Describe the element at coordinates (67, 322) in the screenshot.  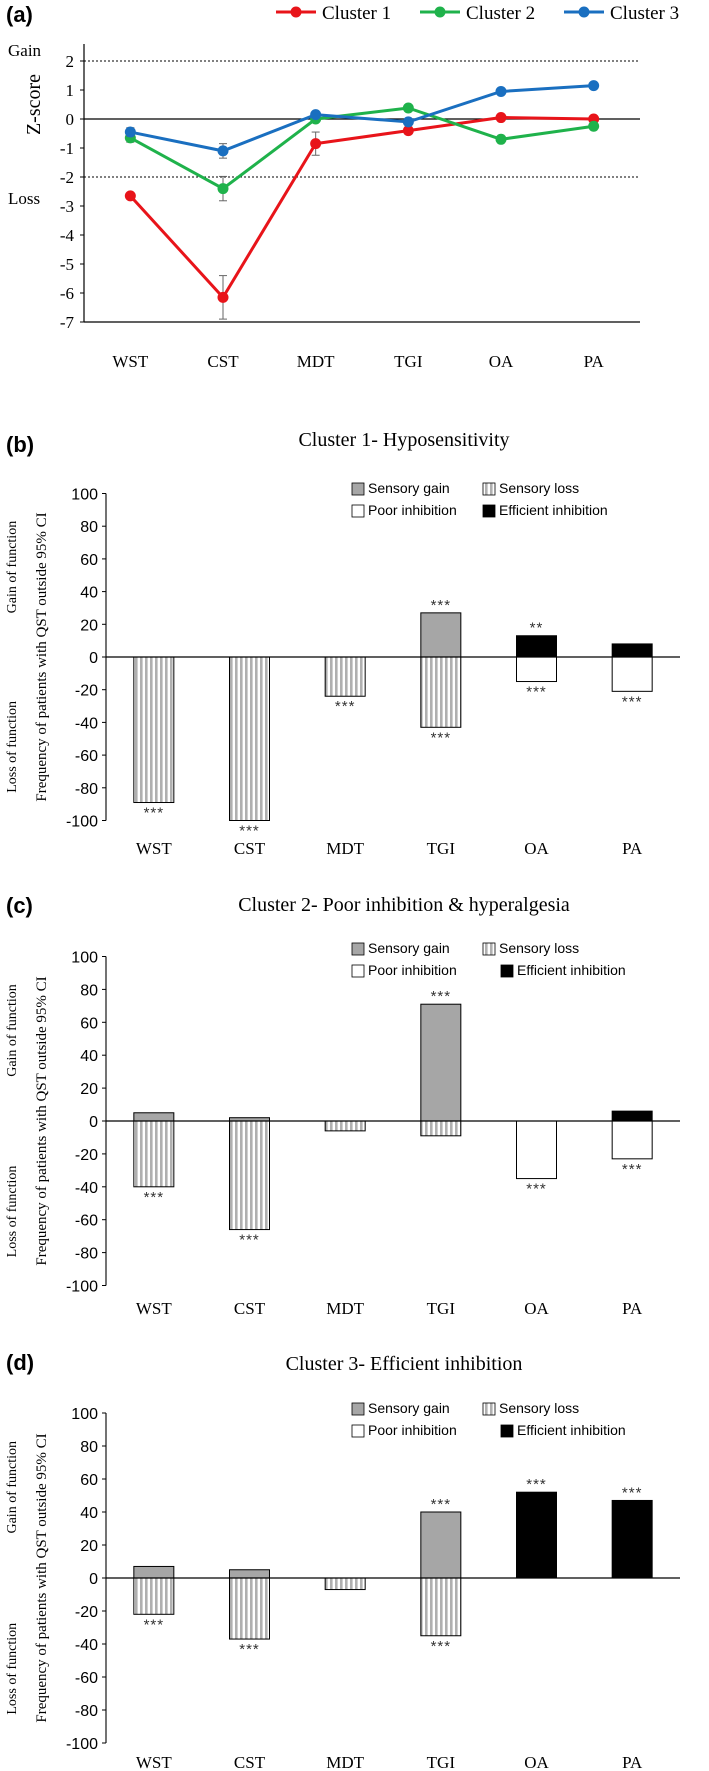
I see `y-tick-label: -7` at that location.